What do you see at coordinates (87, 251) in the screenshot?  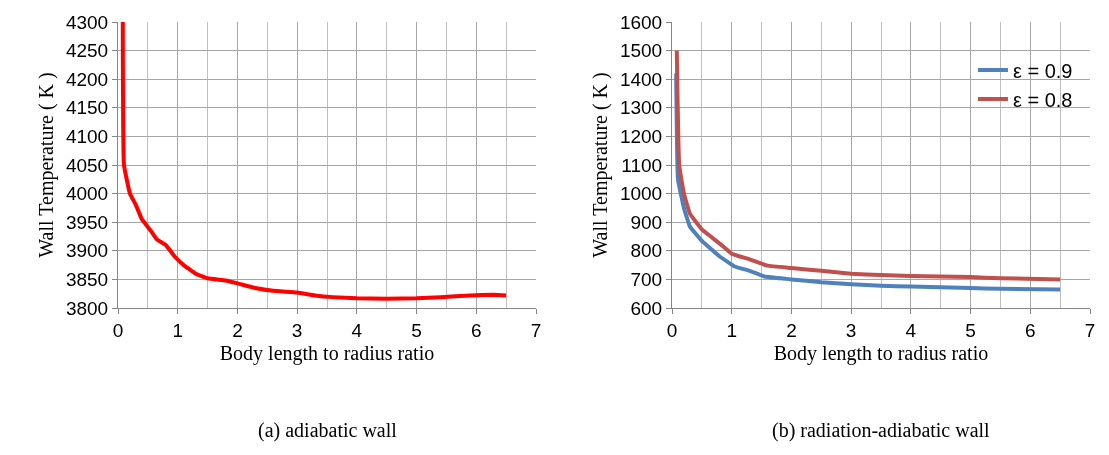 I see `y-tick-label: 3900` at bounding box center [87, 251].